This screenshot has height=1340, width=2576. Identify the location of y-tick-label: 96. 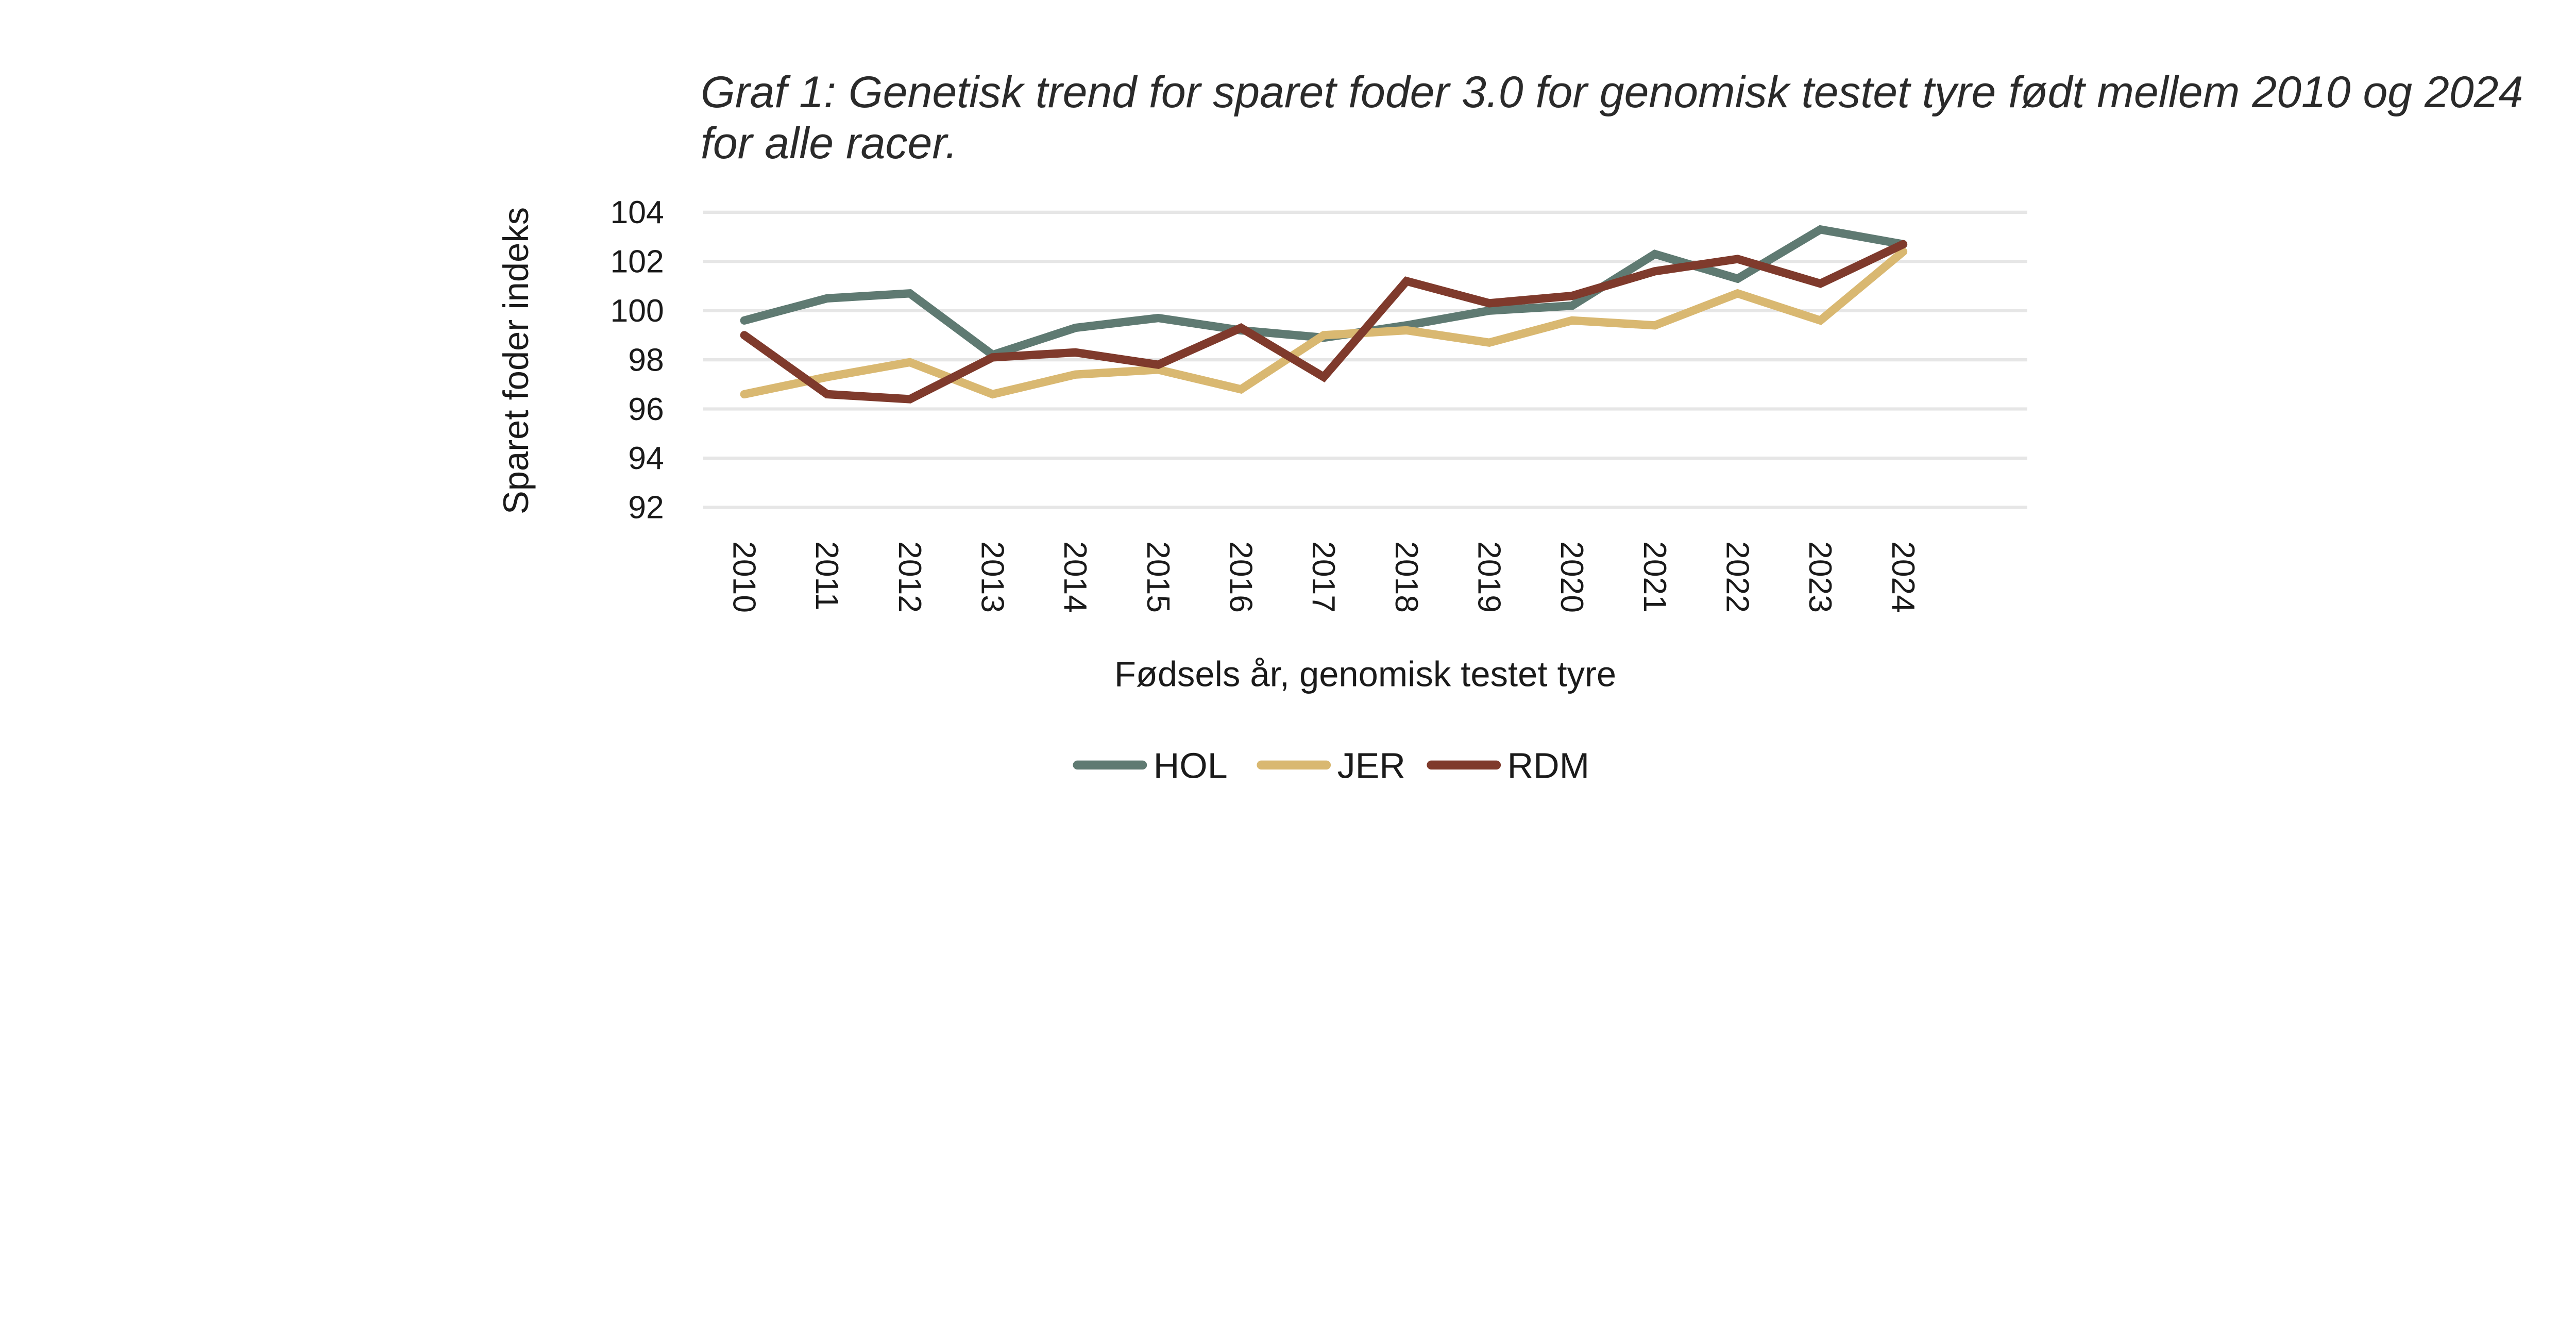
(646, 409).